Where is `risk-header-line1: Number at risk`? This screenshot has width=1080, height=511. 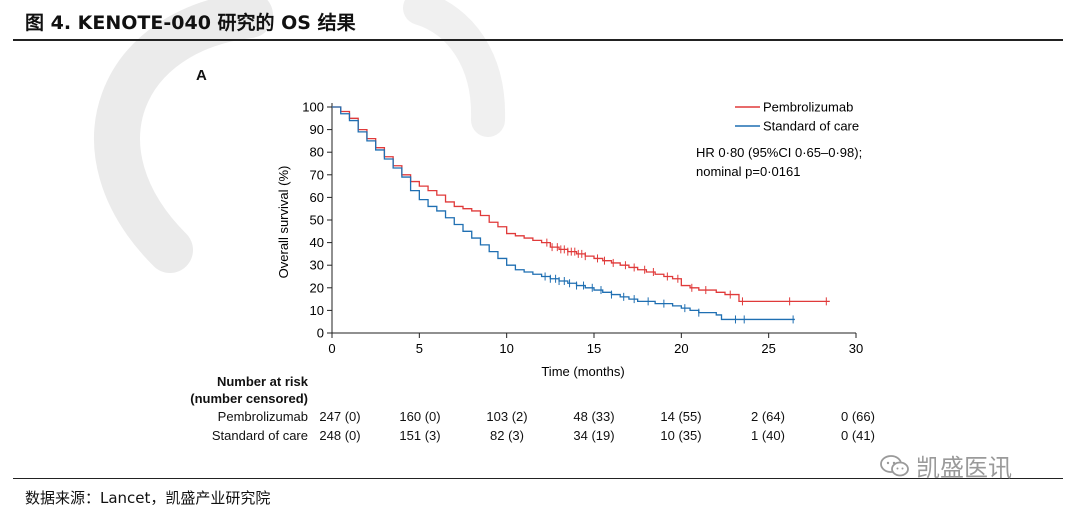
risk-header-line1: Number at risk is located at coordinates (262, 381).